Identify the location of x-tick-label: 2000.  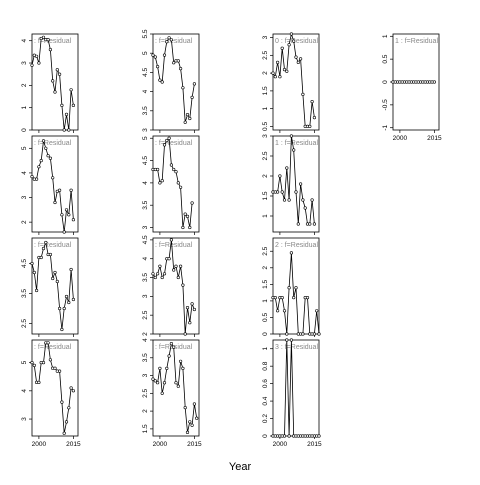
(400, 138).